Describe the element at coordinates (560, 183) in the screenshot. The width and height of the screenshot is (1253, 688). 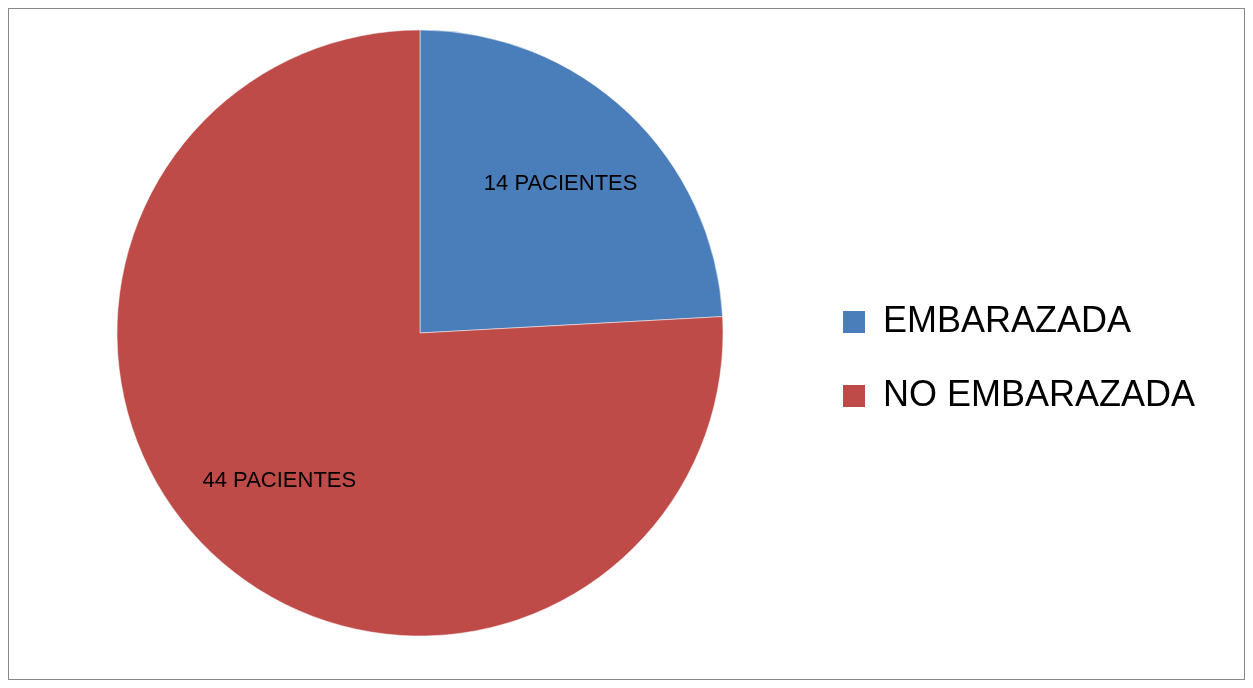
I see `data-label: 14 PACIENTES` at that location.